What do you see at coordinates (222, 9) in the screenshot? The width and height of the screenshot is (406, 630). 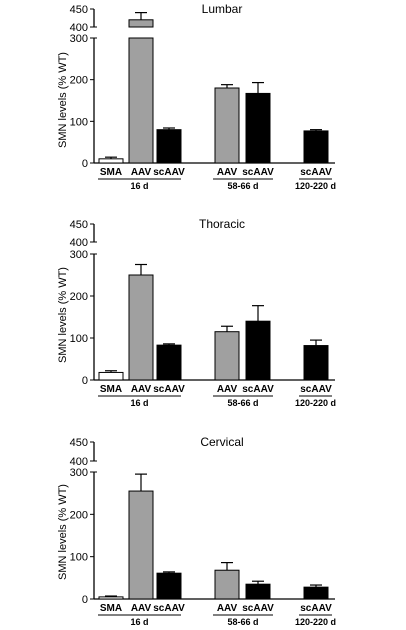 I see `chart-title: Lumbar` at bounding box center [222, 9].